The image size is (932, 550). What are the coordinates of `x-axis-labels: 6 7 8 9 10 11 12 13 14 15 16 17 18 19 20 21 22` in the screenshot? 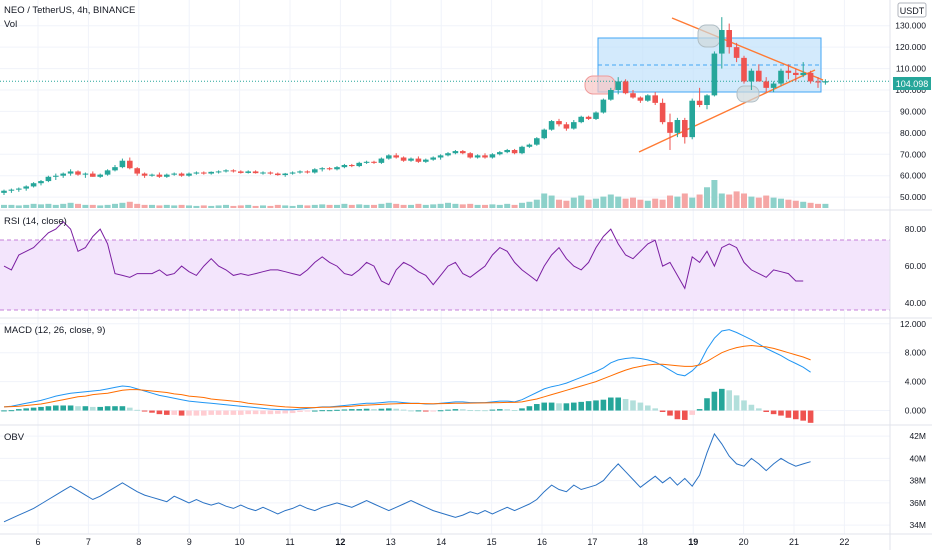 It's located at (442, 542).